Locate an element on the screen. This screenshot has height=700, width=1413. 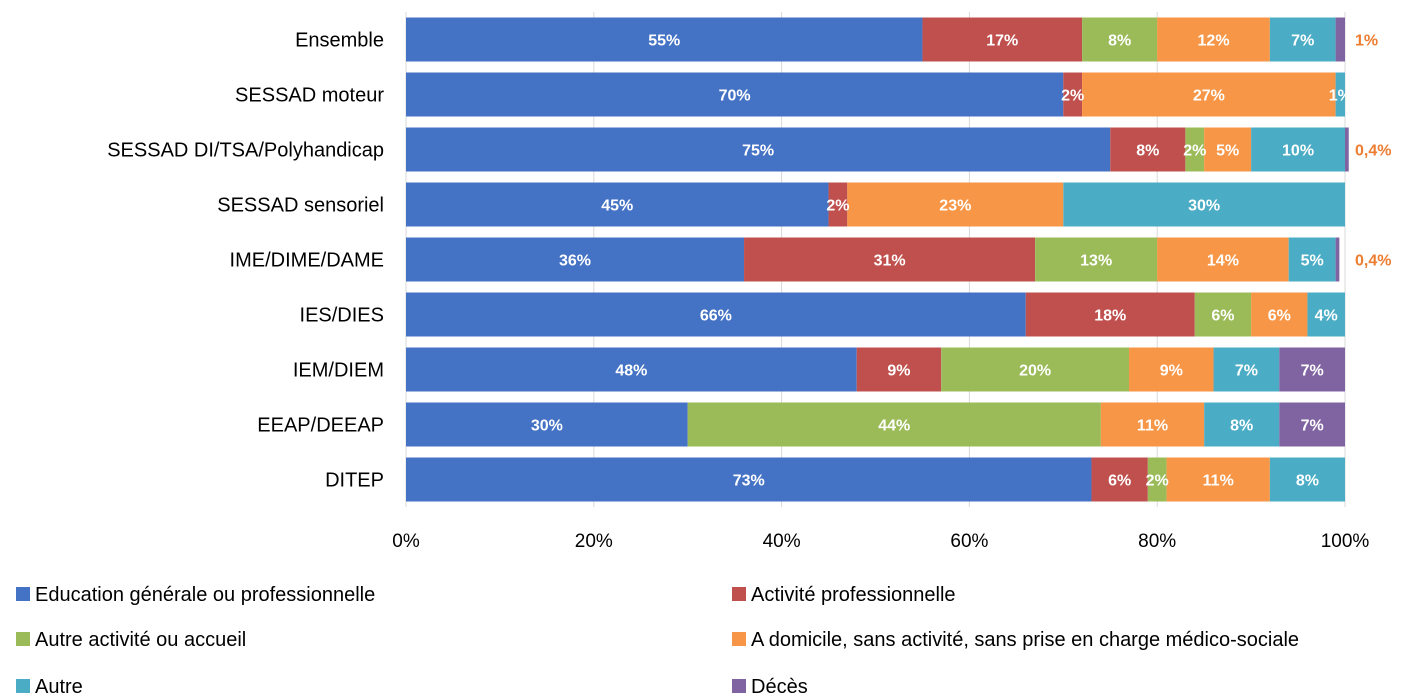
data-label: 44% is located at coordinates (894, 426).